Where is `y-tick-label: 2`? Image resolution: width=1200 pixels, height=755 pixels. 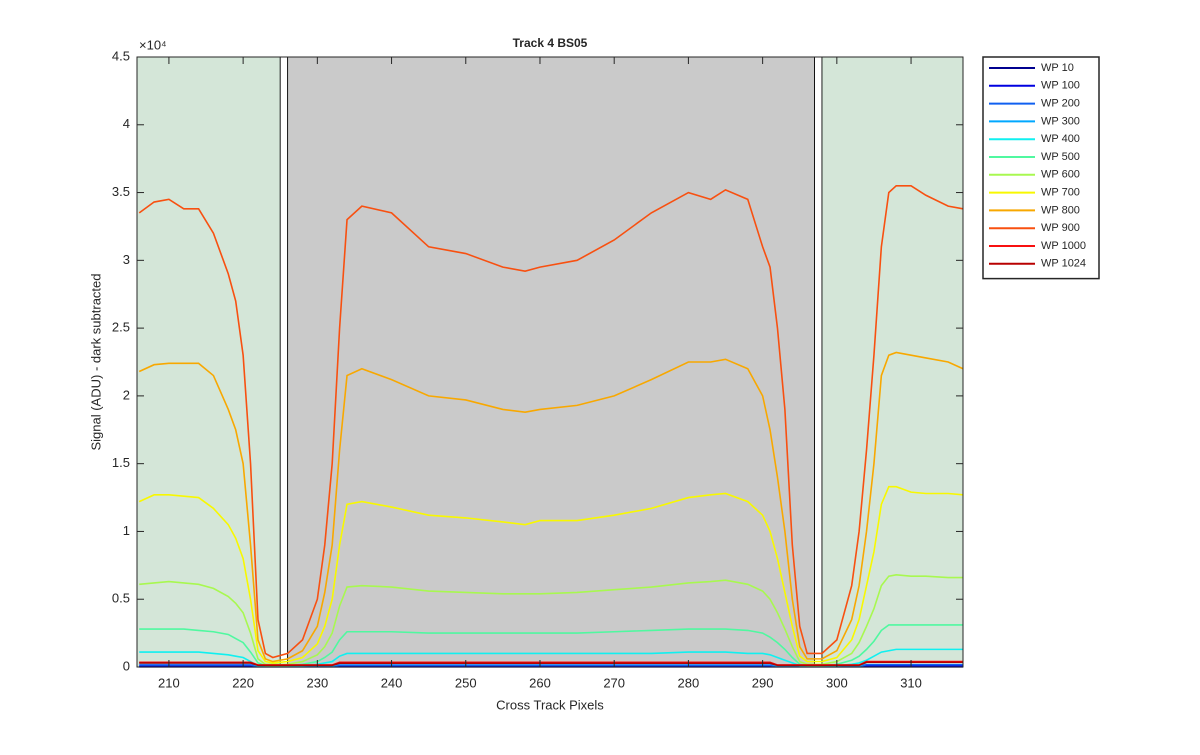
y-tick-label: 2 is located at coordinates (126, 394).